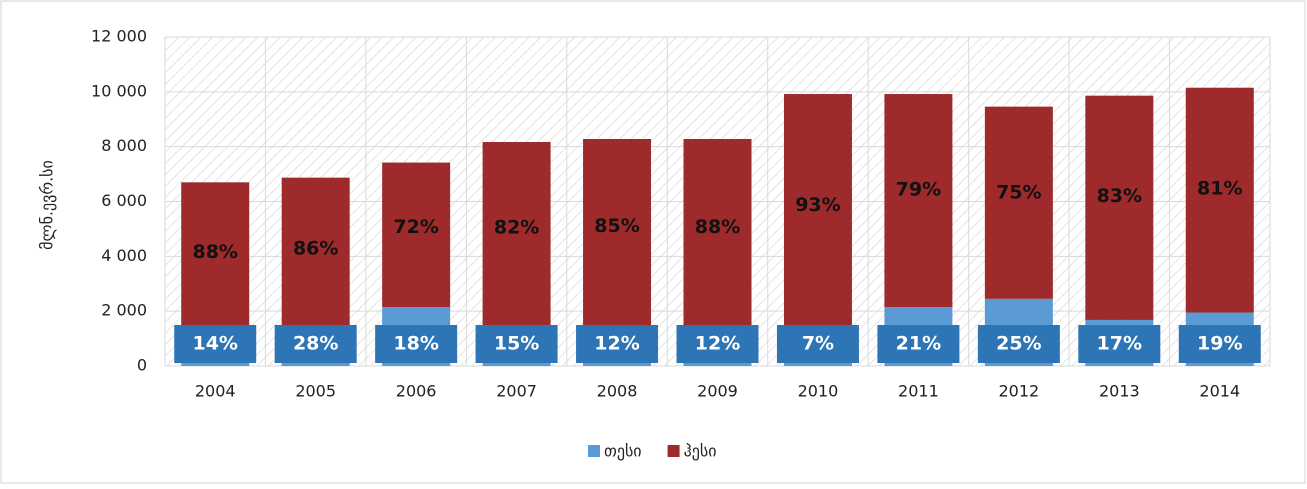 The width and height of the screenshot is (1307, 489). I want to click on data-label: 72%, so click(415, 227).